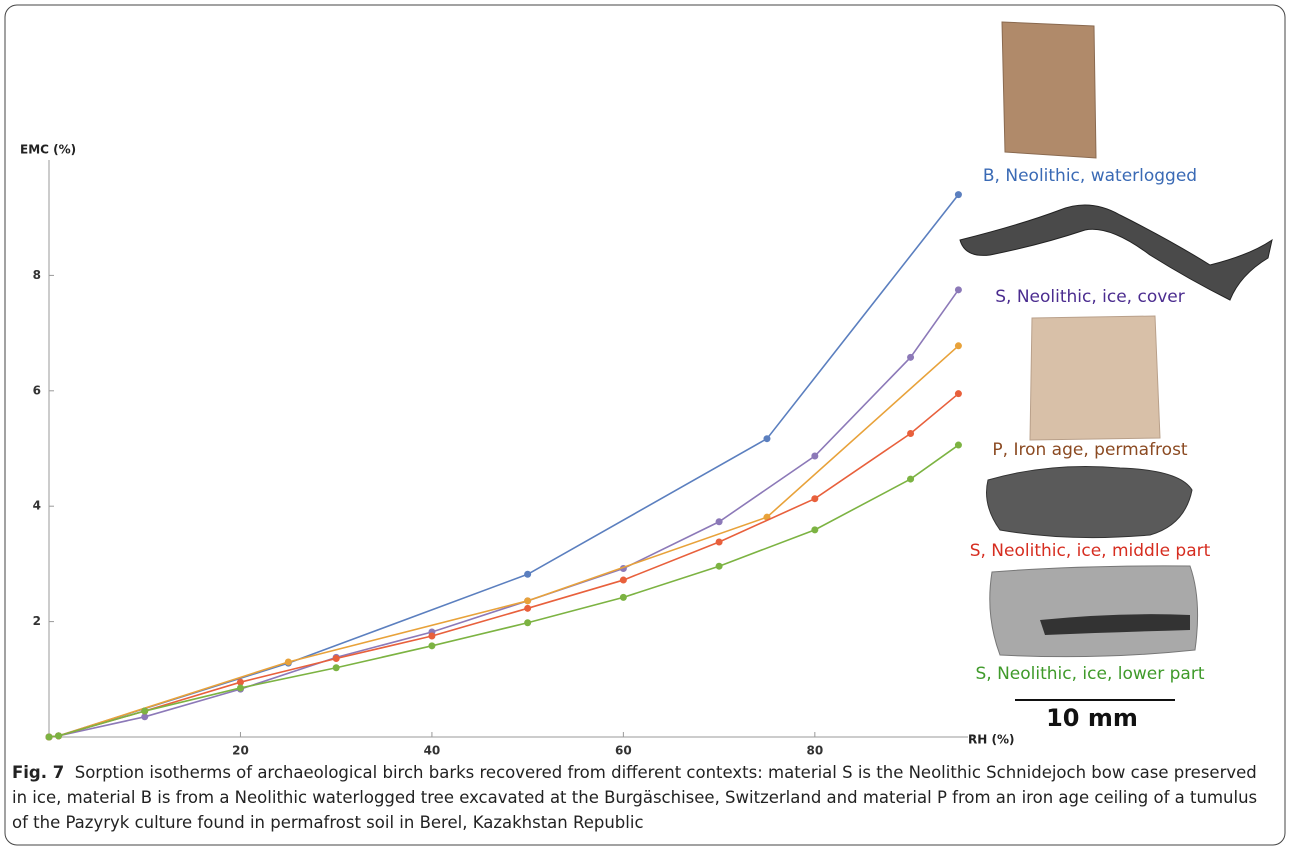 The height and width of the screenshot is (850, 1290). I want to click on y-tick-label: 2, so click(37, 621).